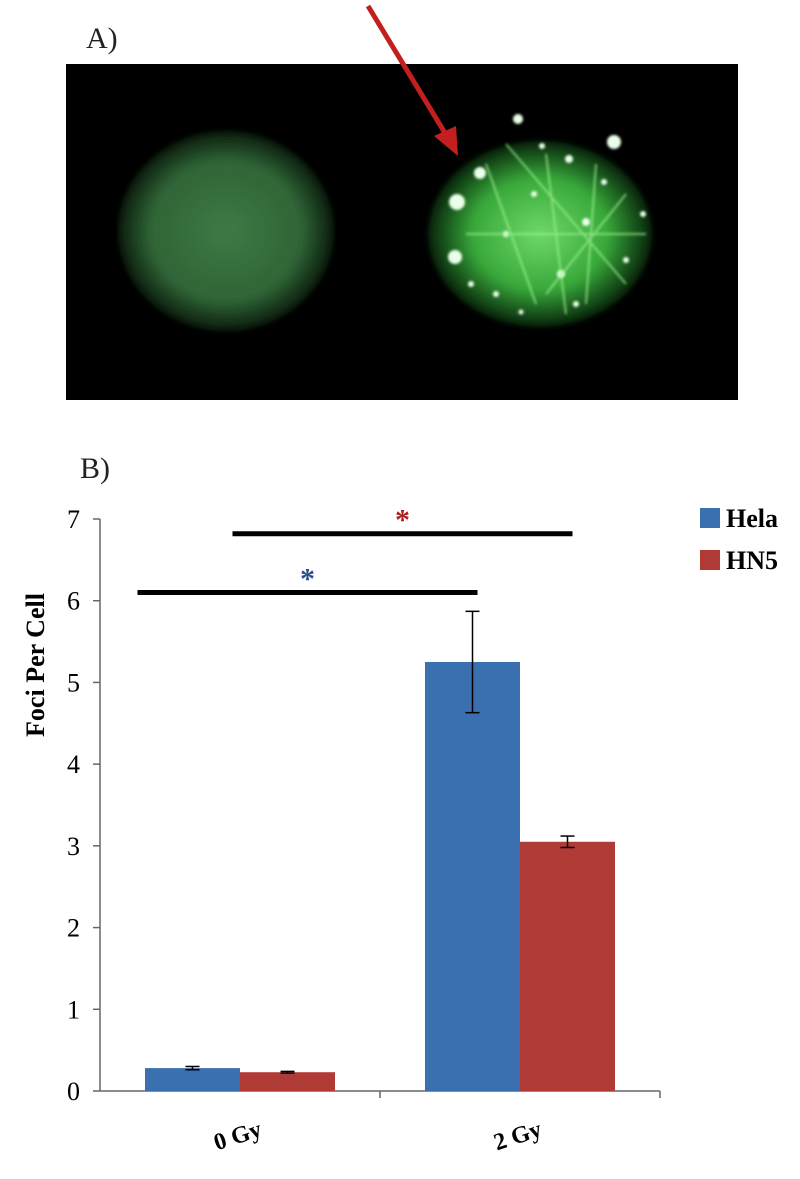 Image resolution: width=800 pixels, height=1179 pixels. I want to click on legend: Hela HN5, so click(739, 539).